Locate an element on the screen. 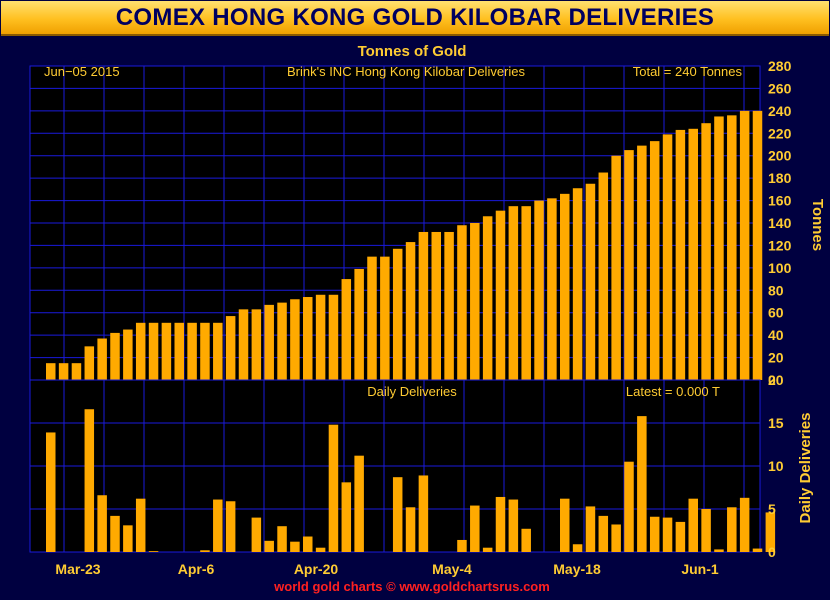  x-tick-label: May-18 is located at coordinates (577, 569).